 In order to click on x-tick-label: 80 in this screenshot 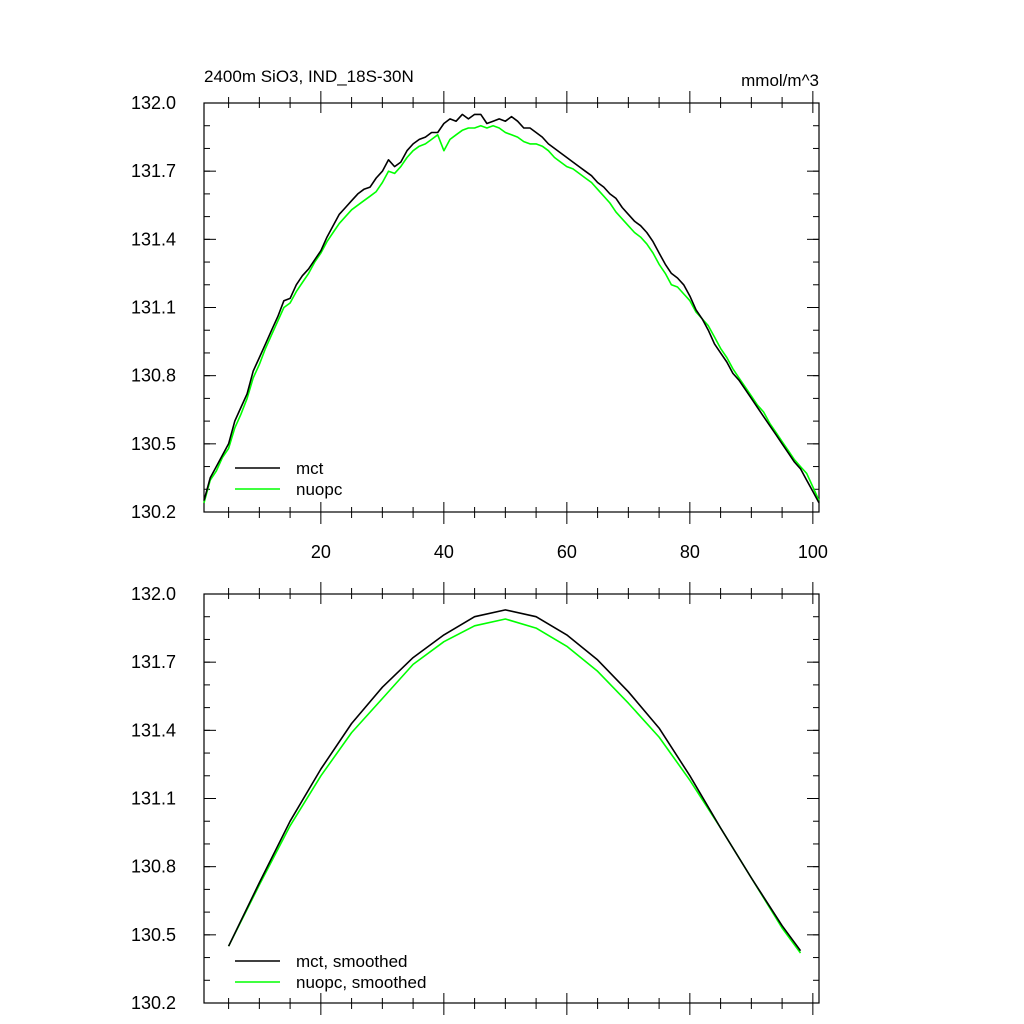, I will do `click(690, 552)`.